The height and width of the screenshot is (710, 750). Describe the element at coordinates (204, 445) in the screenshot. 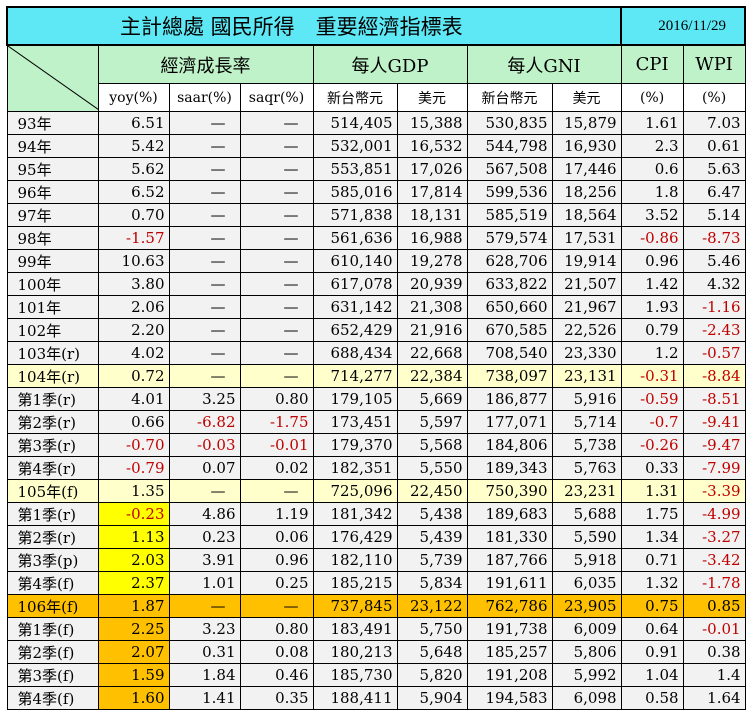

I see `cell-saar: -0.03` at that location.